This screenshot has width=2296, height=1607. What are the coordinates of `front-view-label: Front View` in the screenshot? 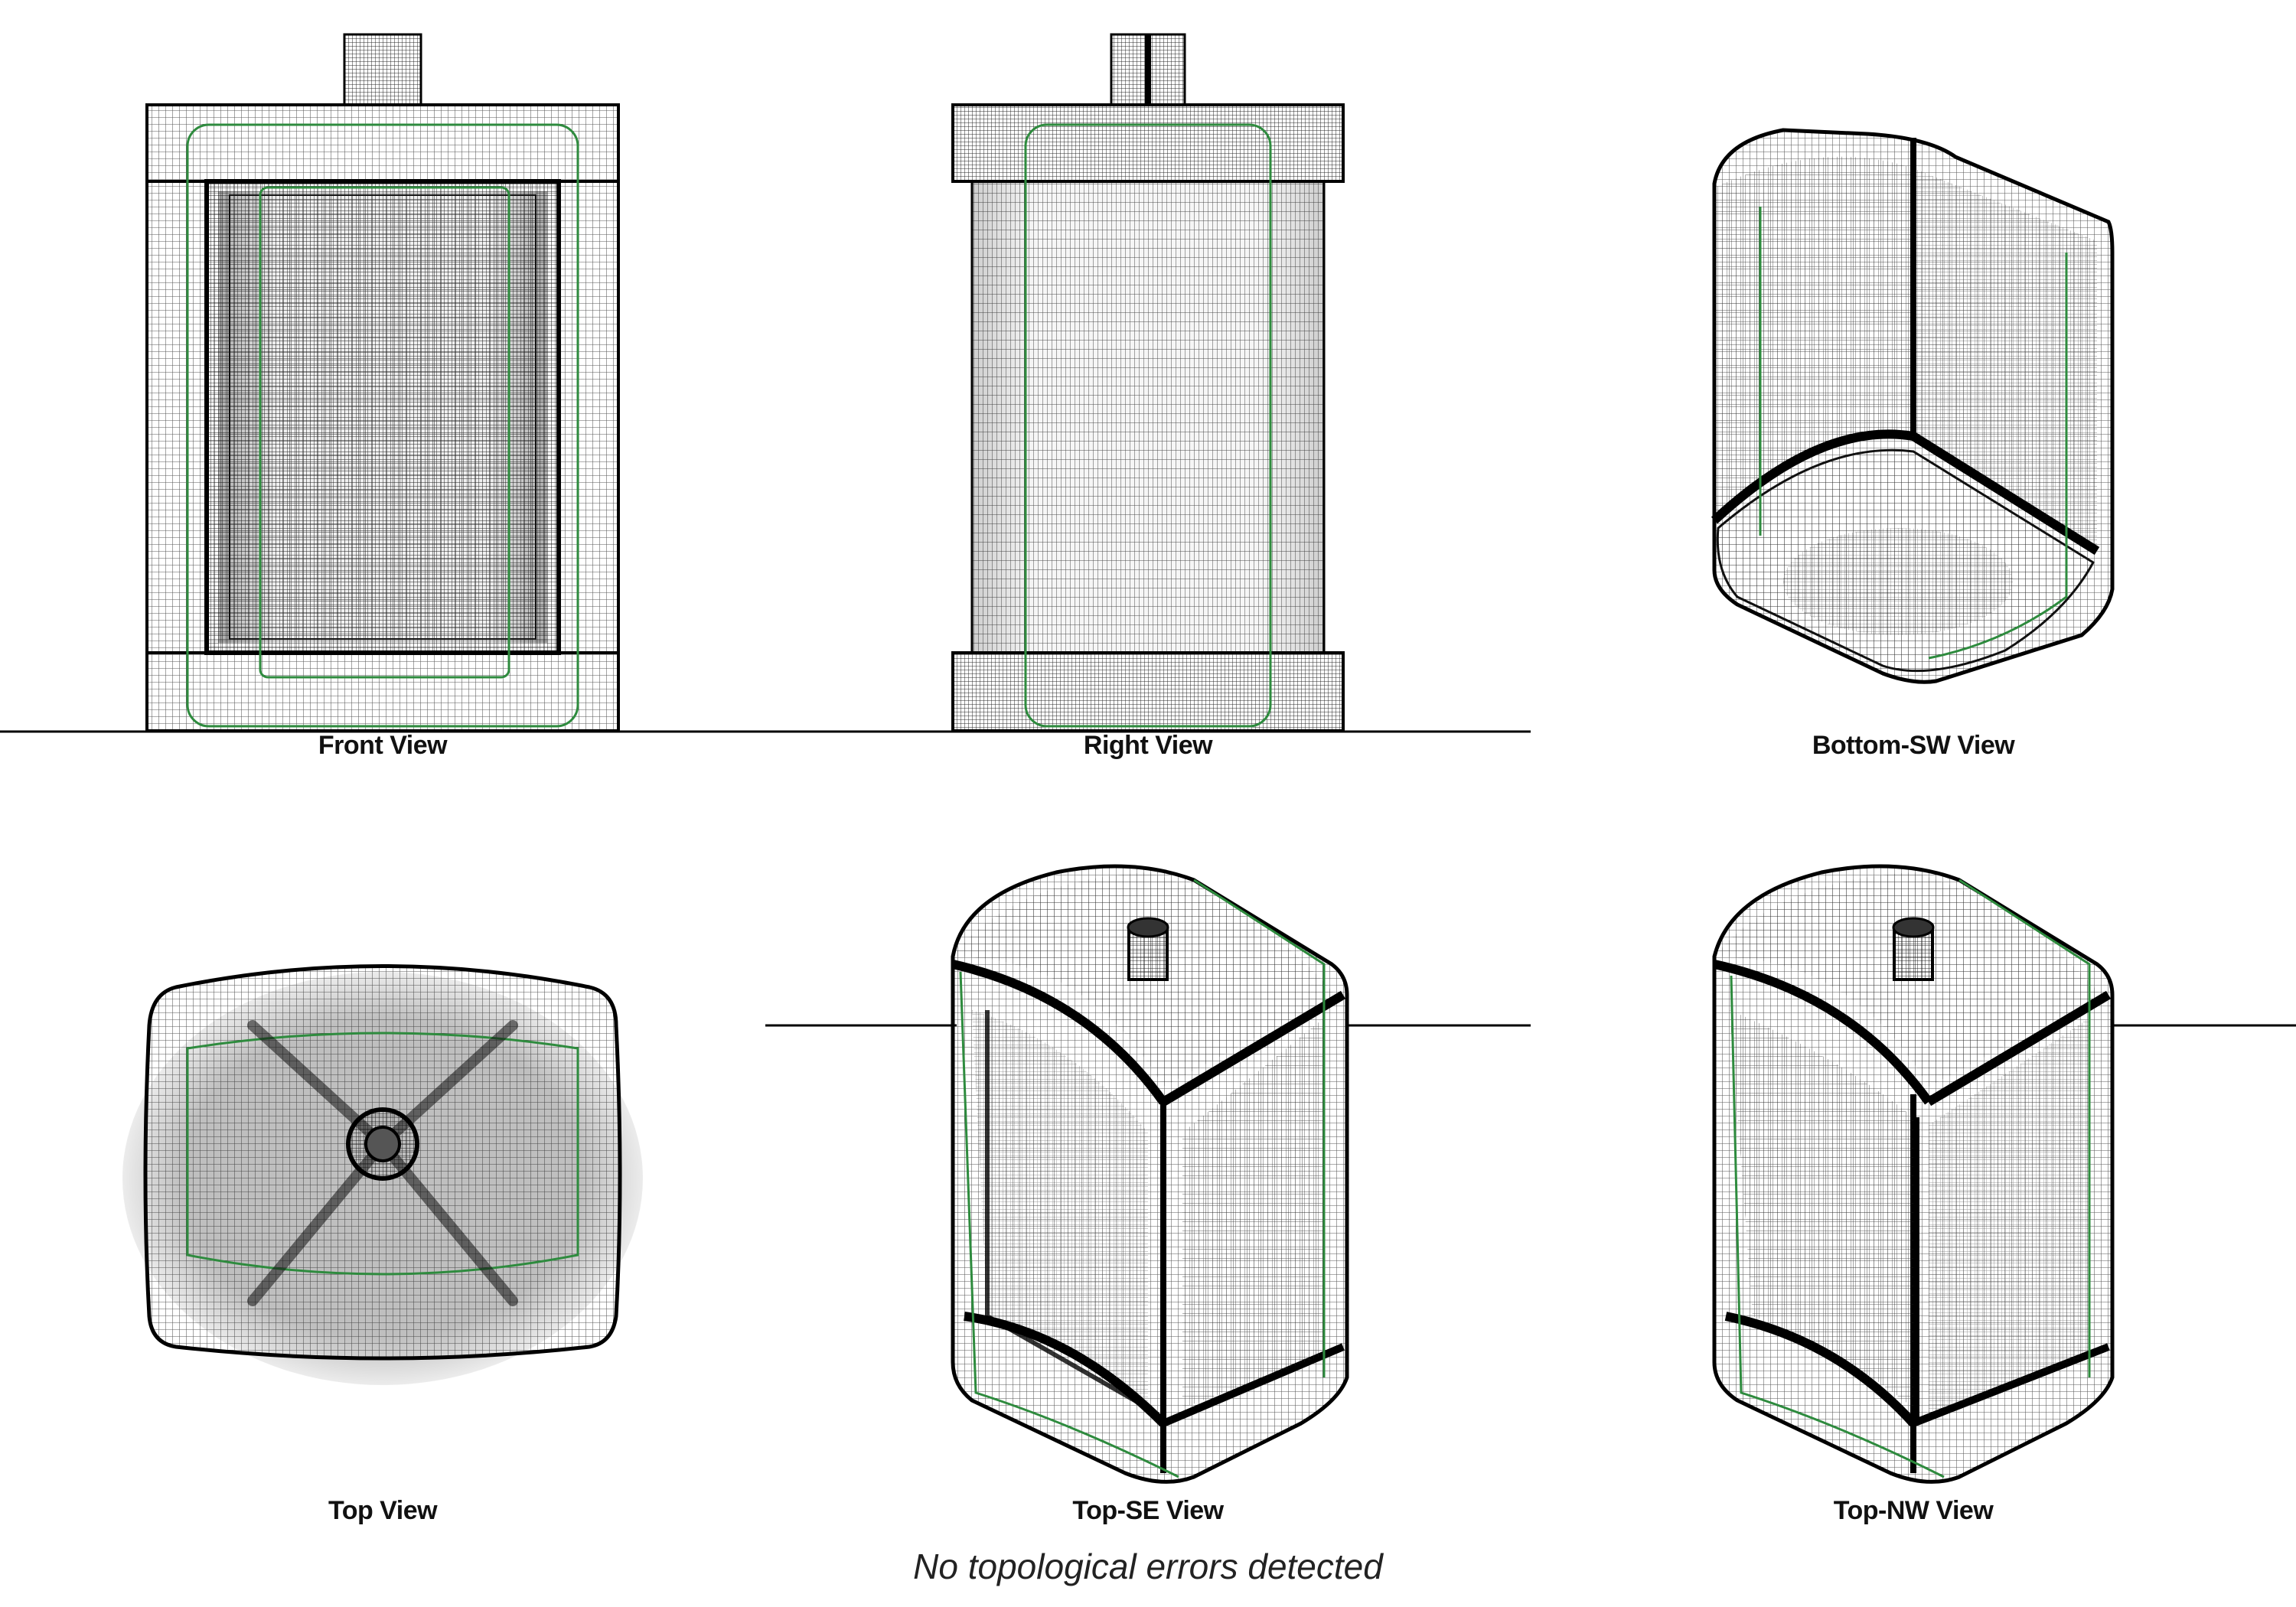 It's located at (382, 746).